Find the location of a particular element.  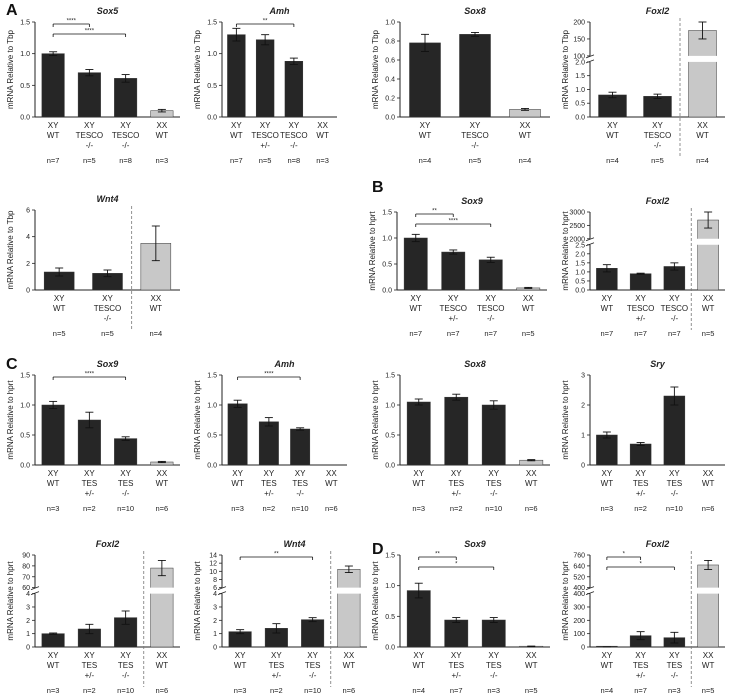

y-tick-label: 2 is located at coordinates (215, 621).